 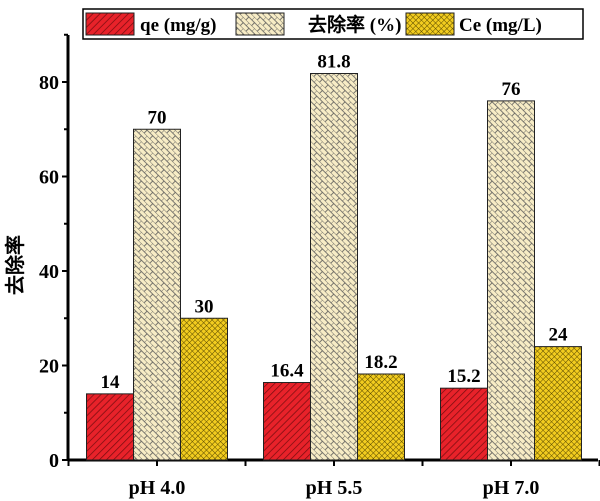 I want to click on legend-label: Ce (mg/L), so click(x=500, y=25).